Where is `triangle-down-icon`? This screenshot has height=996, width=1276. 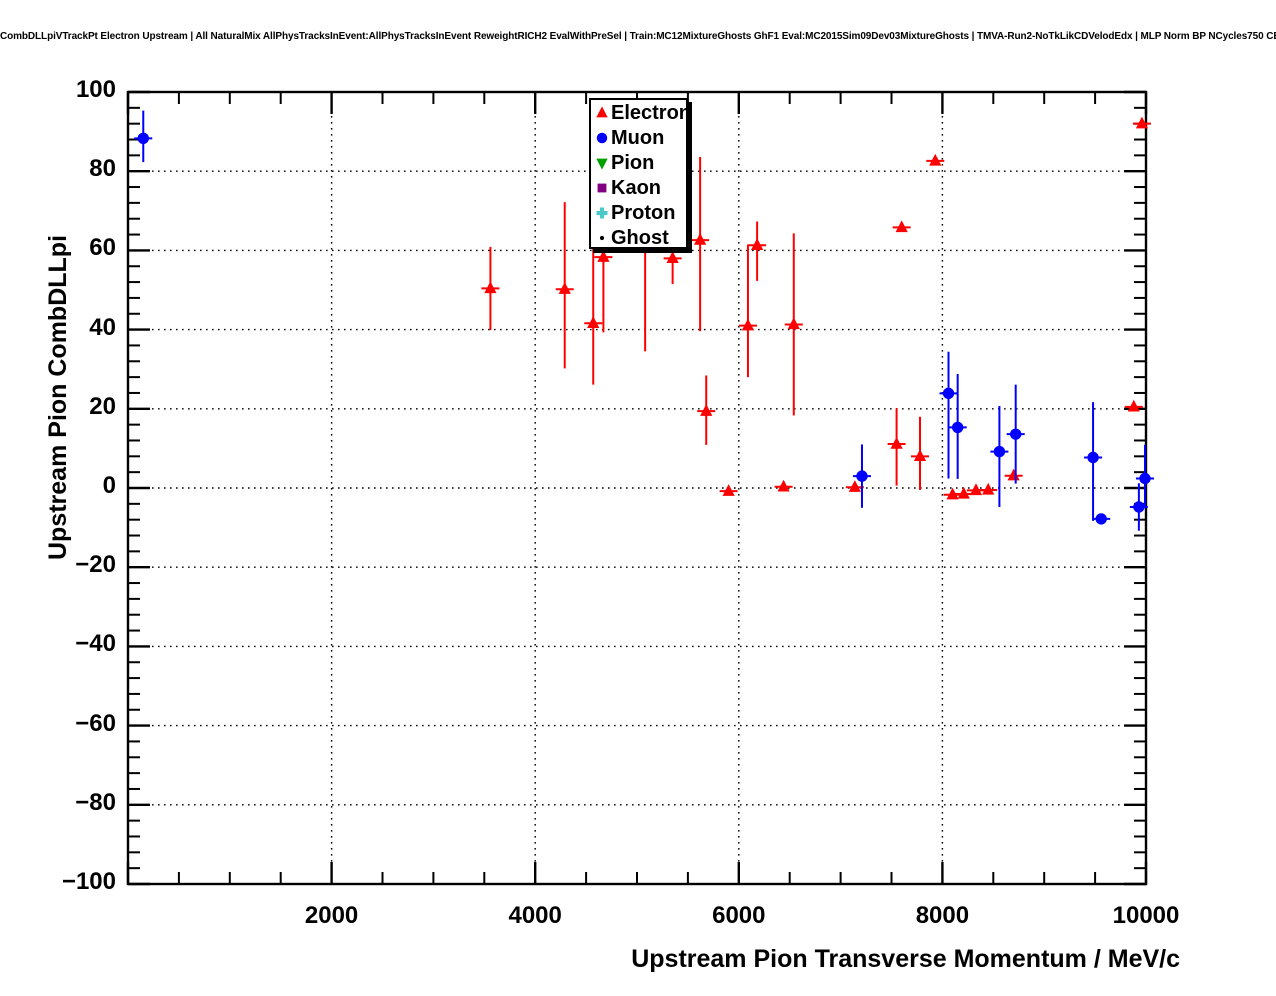 triangle-down-icon is located at coordinates (602, 163).